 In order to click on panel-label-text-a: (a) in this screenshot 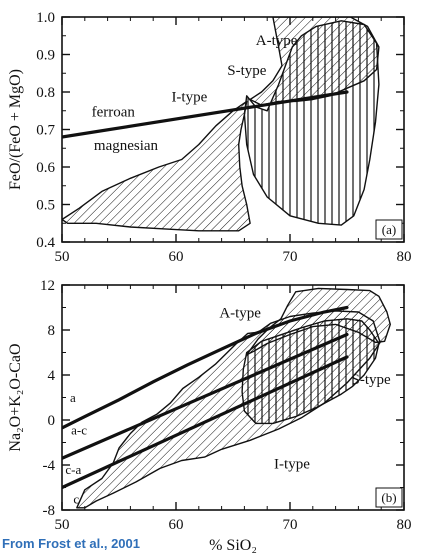, I will do `click(389, 229)`.